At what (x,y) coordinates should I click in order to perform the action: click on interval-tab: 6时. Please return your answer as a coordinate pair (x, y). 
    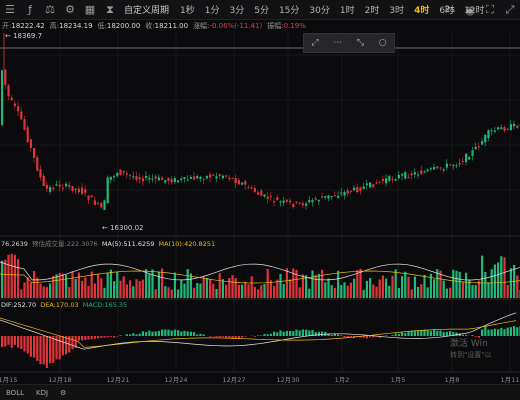
    Looking at the image, I should click on (447, 11).